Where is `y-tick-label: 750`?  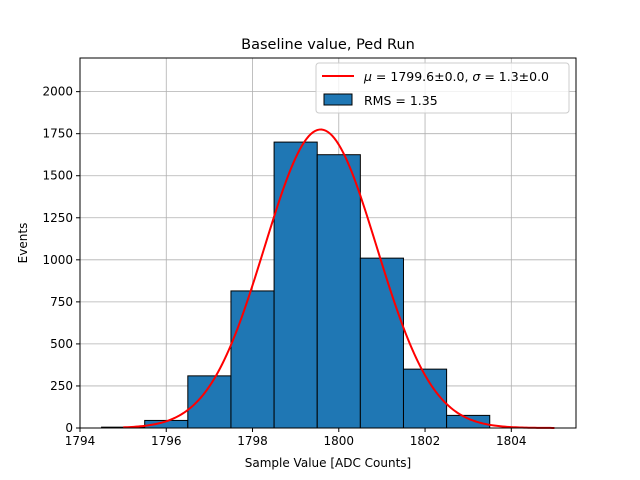
y-tick-label: 750 is located at coordinates (61, 302).